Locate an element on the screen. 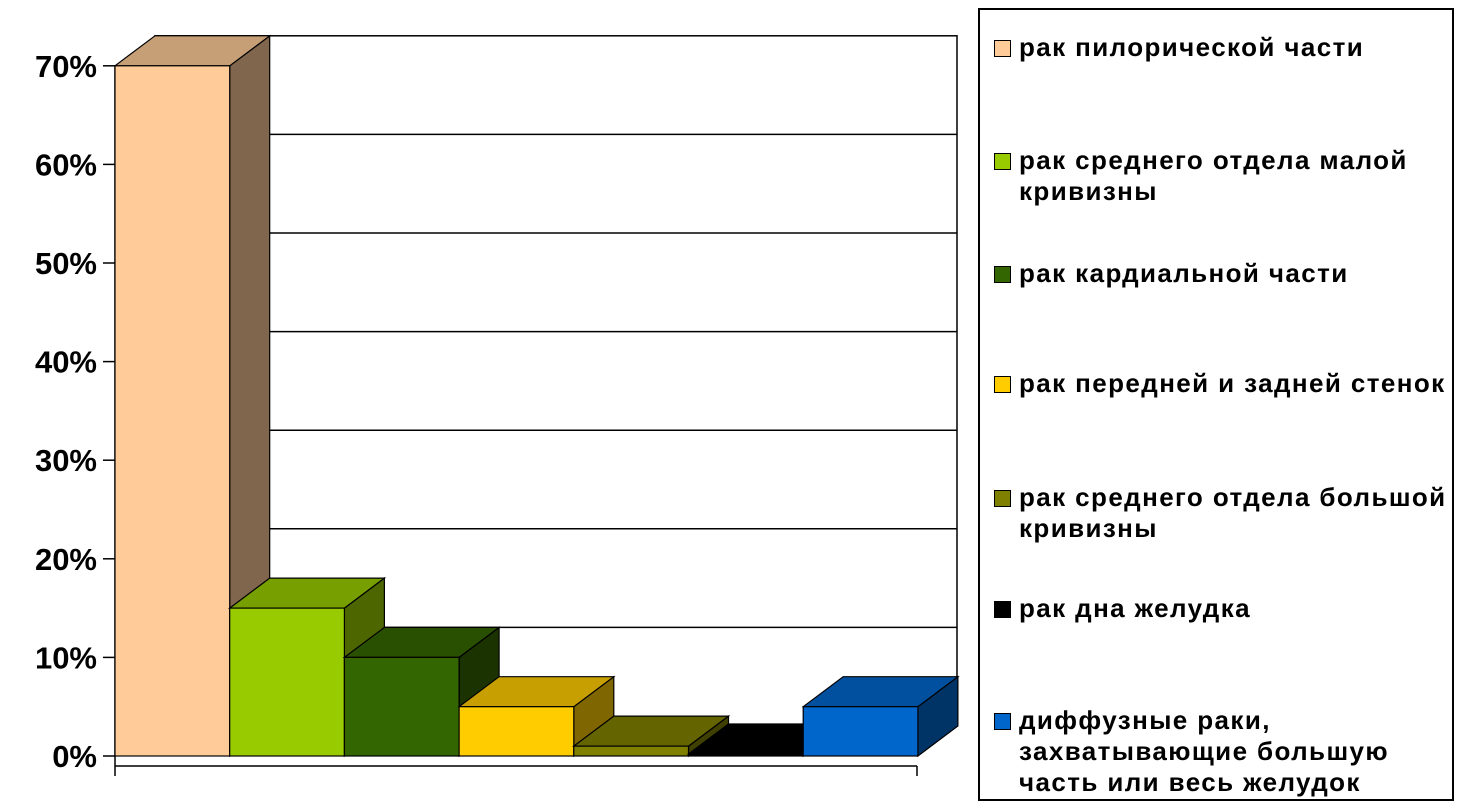  legend-item: рак пилорической части is located at coordinates (1221, 47).